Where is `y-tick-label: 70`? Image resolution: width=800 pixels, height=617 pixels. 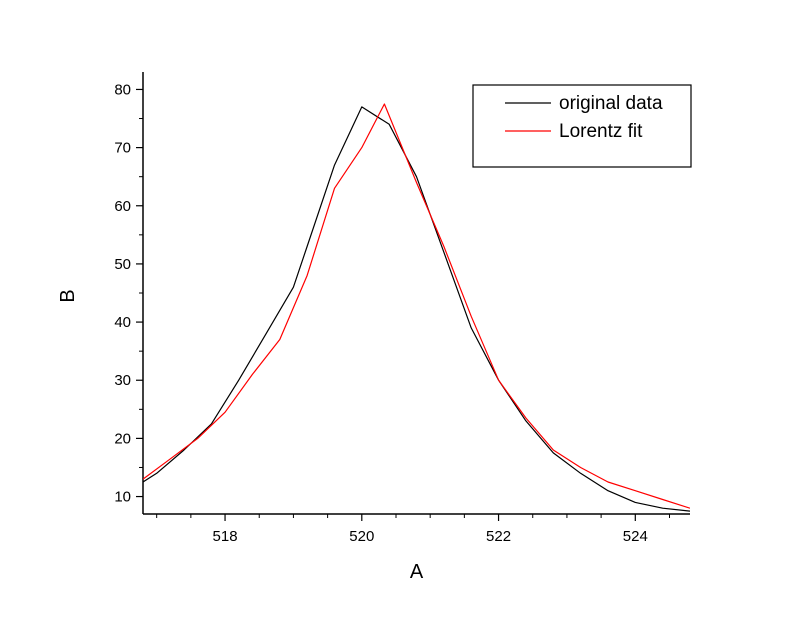
y-tick-label: 70 is located at coordinates (122, 148).